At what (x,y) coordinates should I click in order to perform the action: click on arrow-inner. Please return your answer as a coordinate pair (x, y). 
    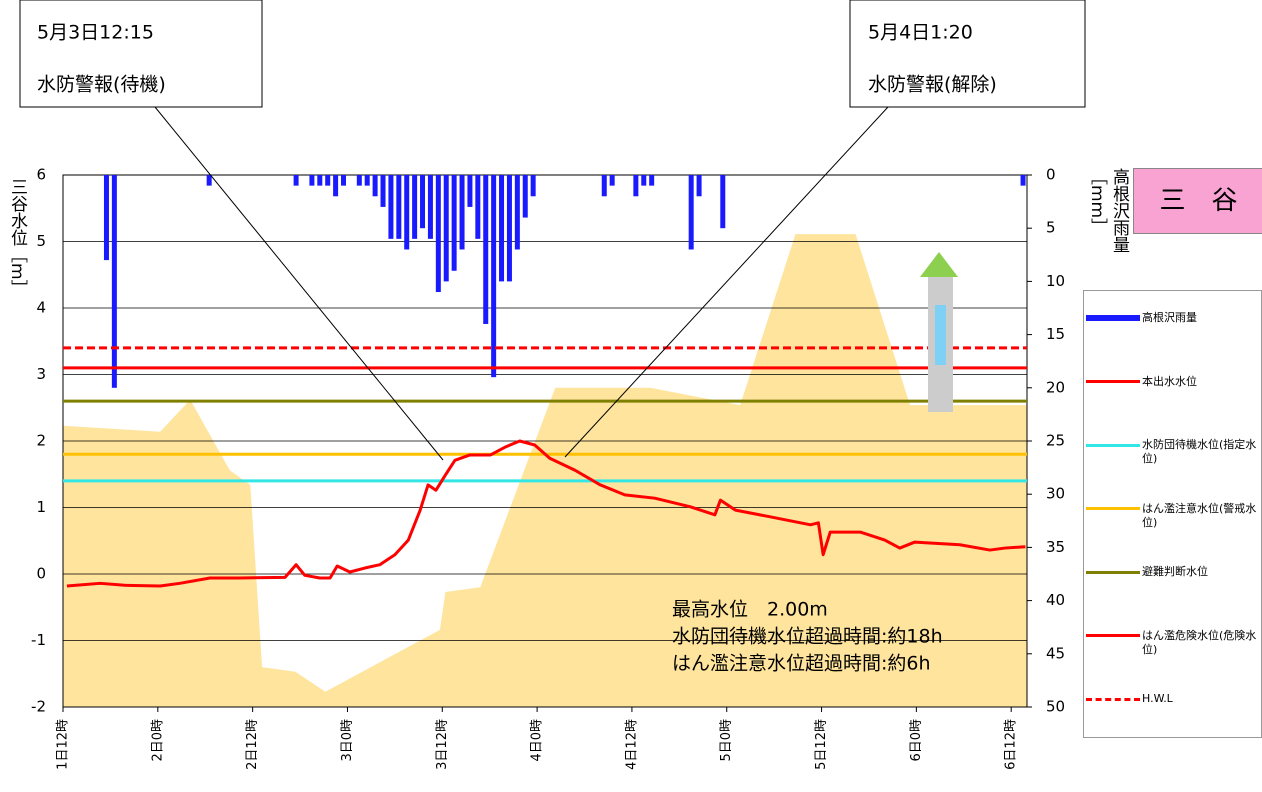
    Looking at the image, I should click on (940, 335).